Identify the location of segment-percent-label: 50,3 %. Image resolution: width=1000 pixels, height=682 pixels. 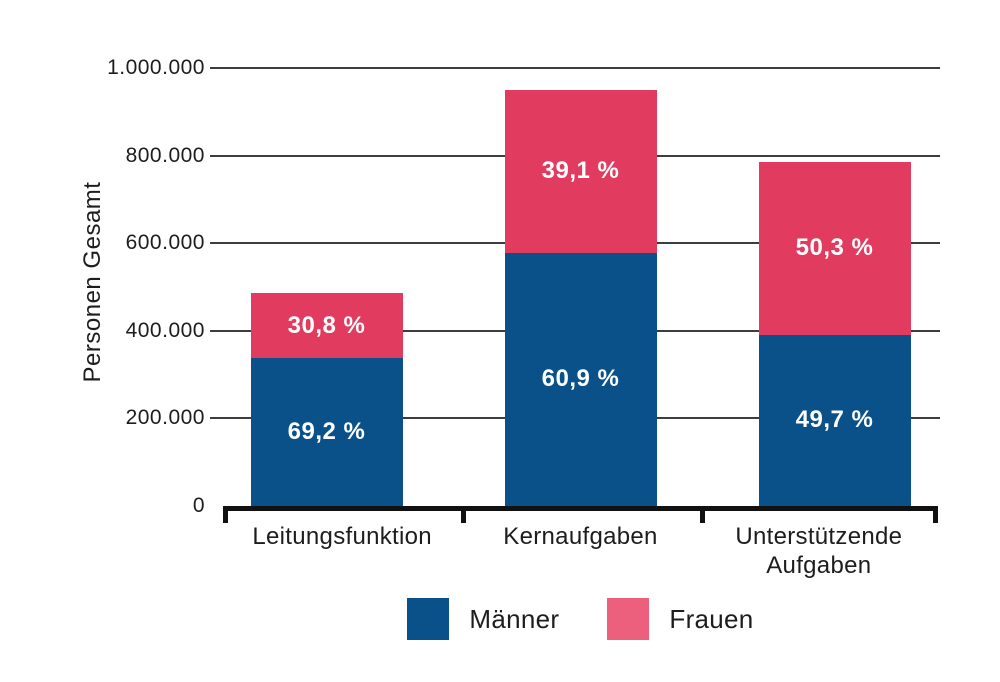
(834, 248).